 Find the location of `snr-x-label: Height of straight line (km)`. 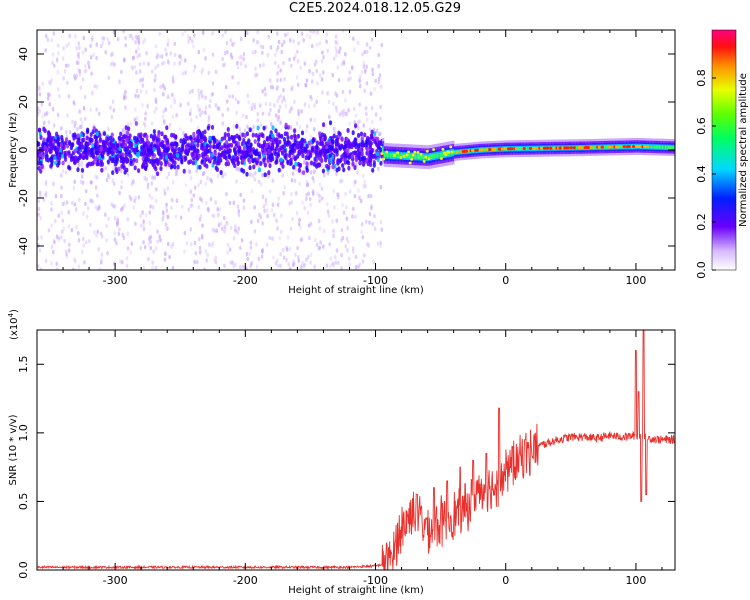

snr-x-label: Height of straight line (km) is located at coordinates (356, 590).